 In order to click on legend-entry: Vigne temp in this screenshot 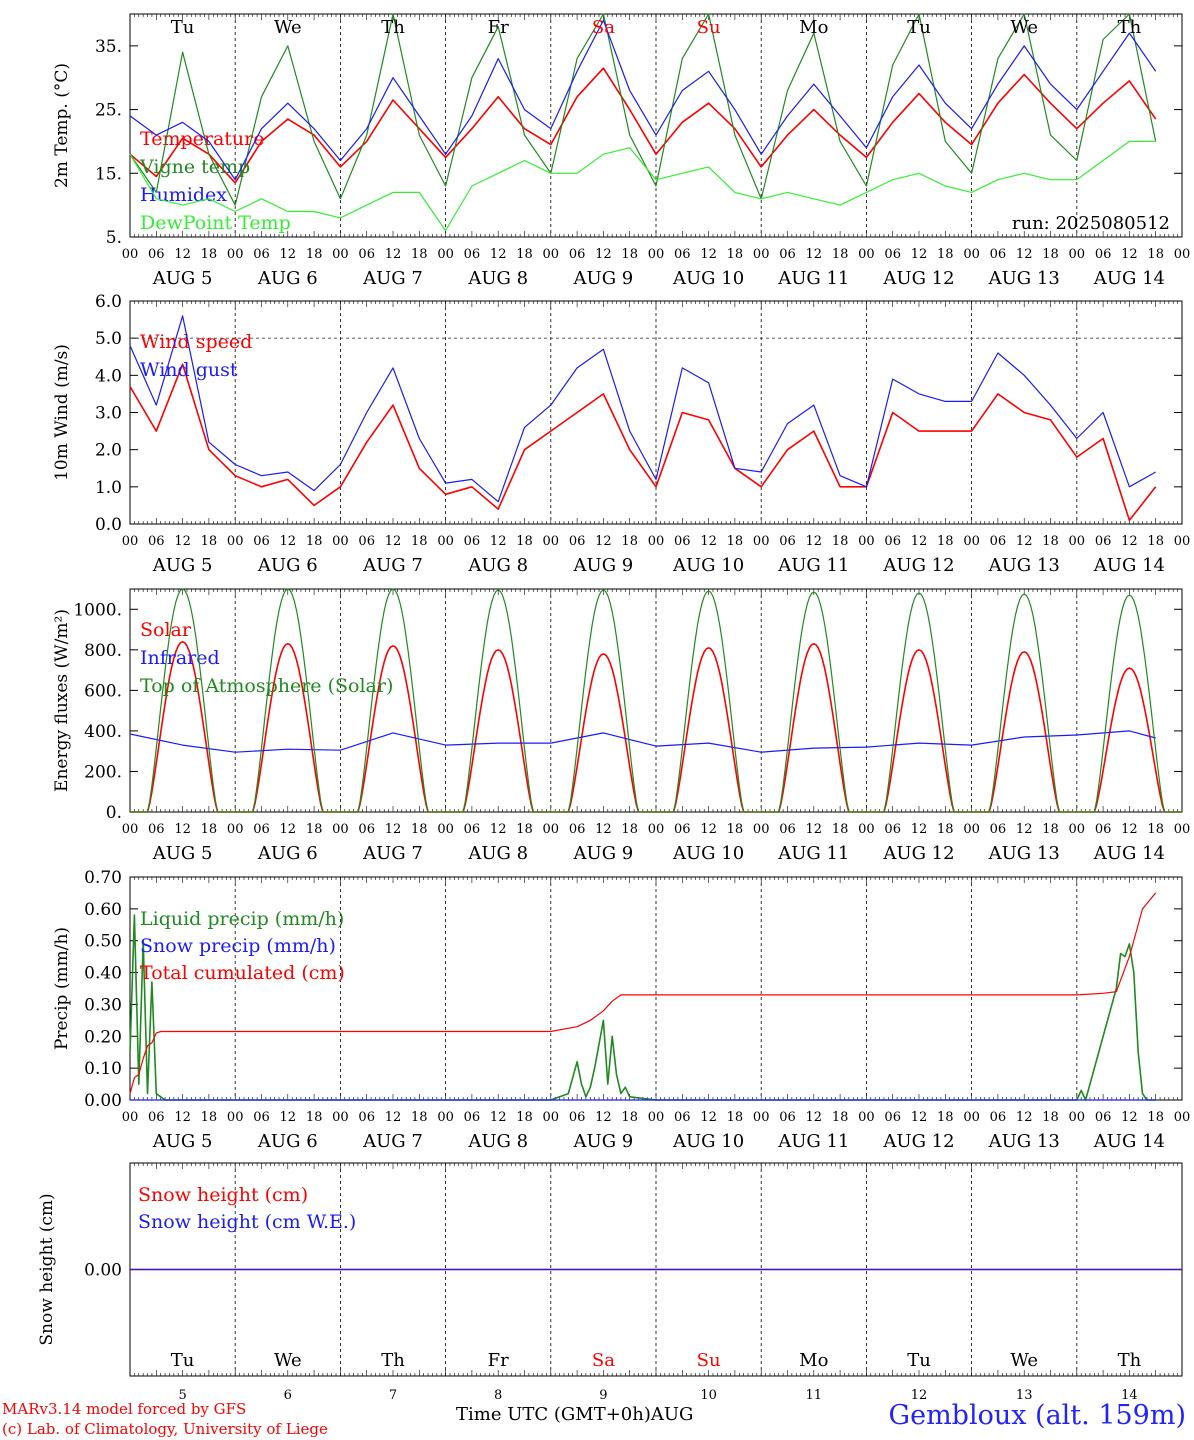, I will do `click(194, 167)`.